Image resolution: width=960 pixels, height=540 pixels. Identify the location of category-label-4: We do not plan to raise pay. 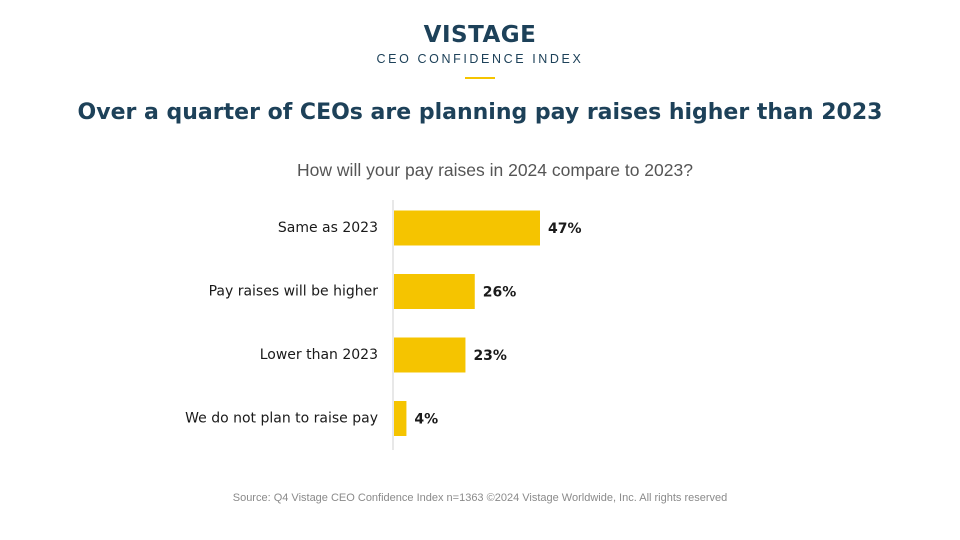
(281, 419).